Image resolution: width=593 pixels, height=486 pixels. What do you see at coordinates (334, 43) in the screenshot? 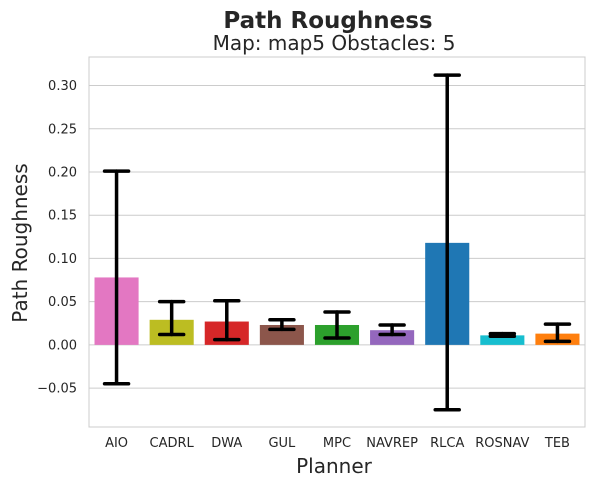
I see `chart-subtitle: Map: map5 Obstacles: 5` at bounding box center [334, 43].